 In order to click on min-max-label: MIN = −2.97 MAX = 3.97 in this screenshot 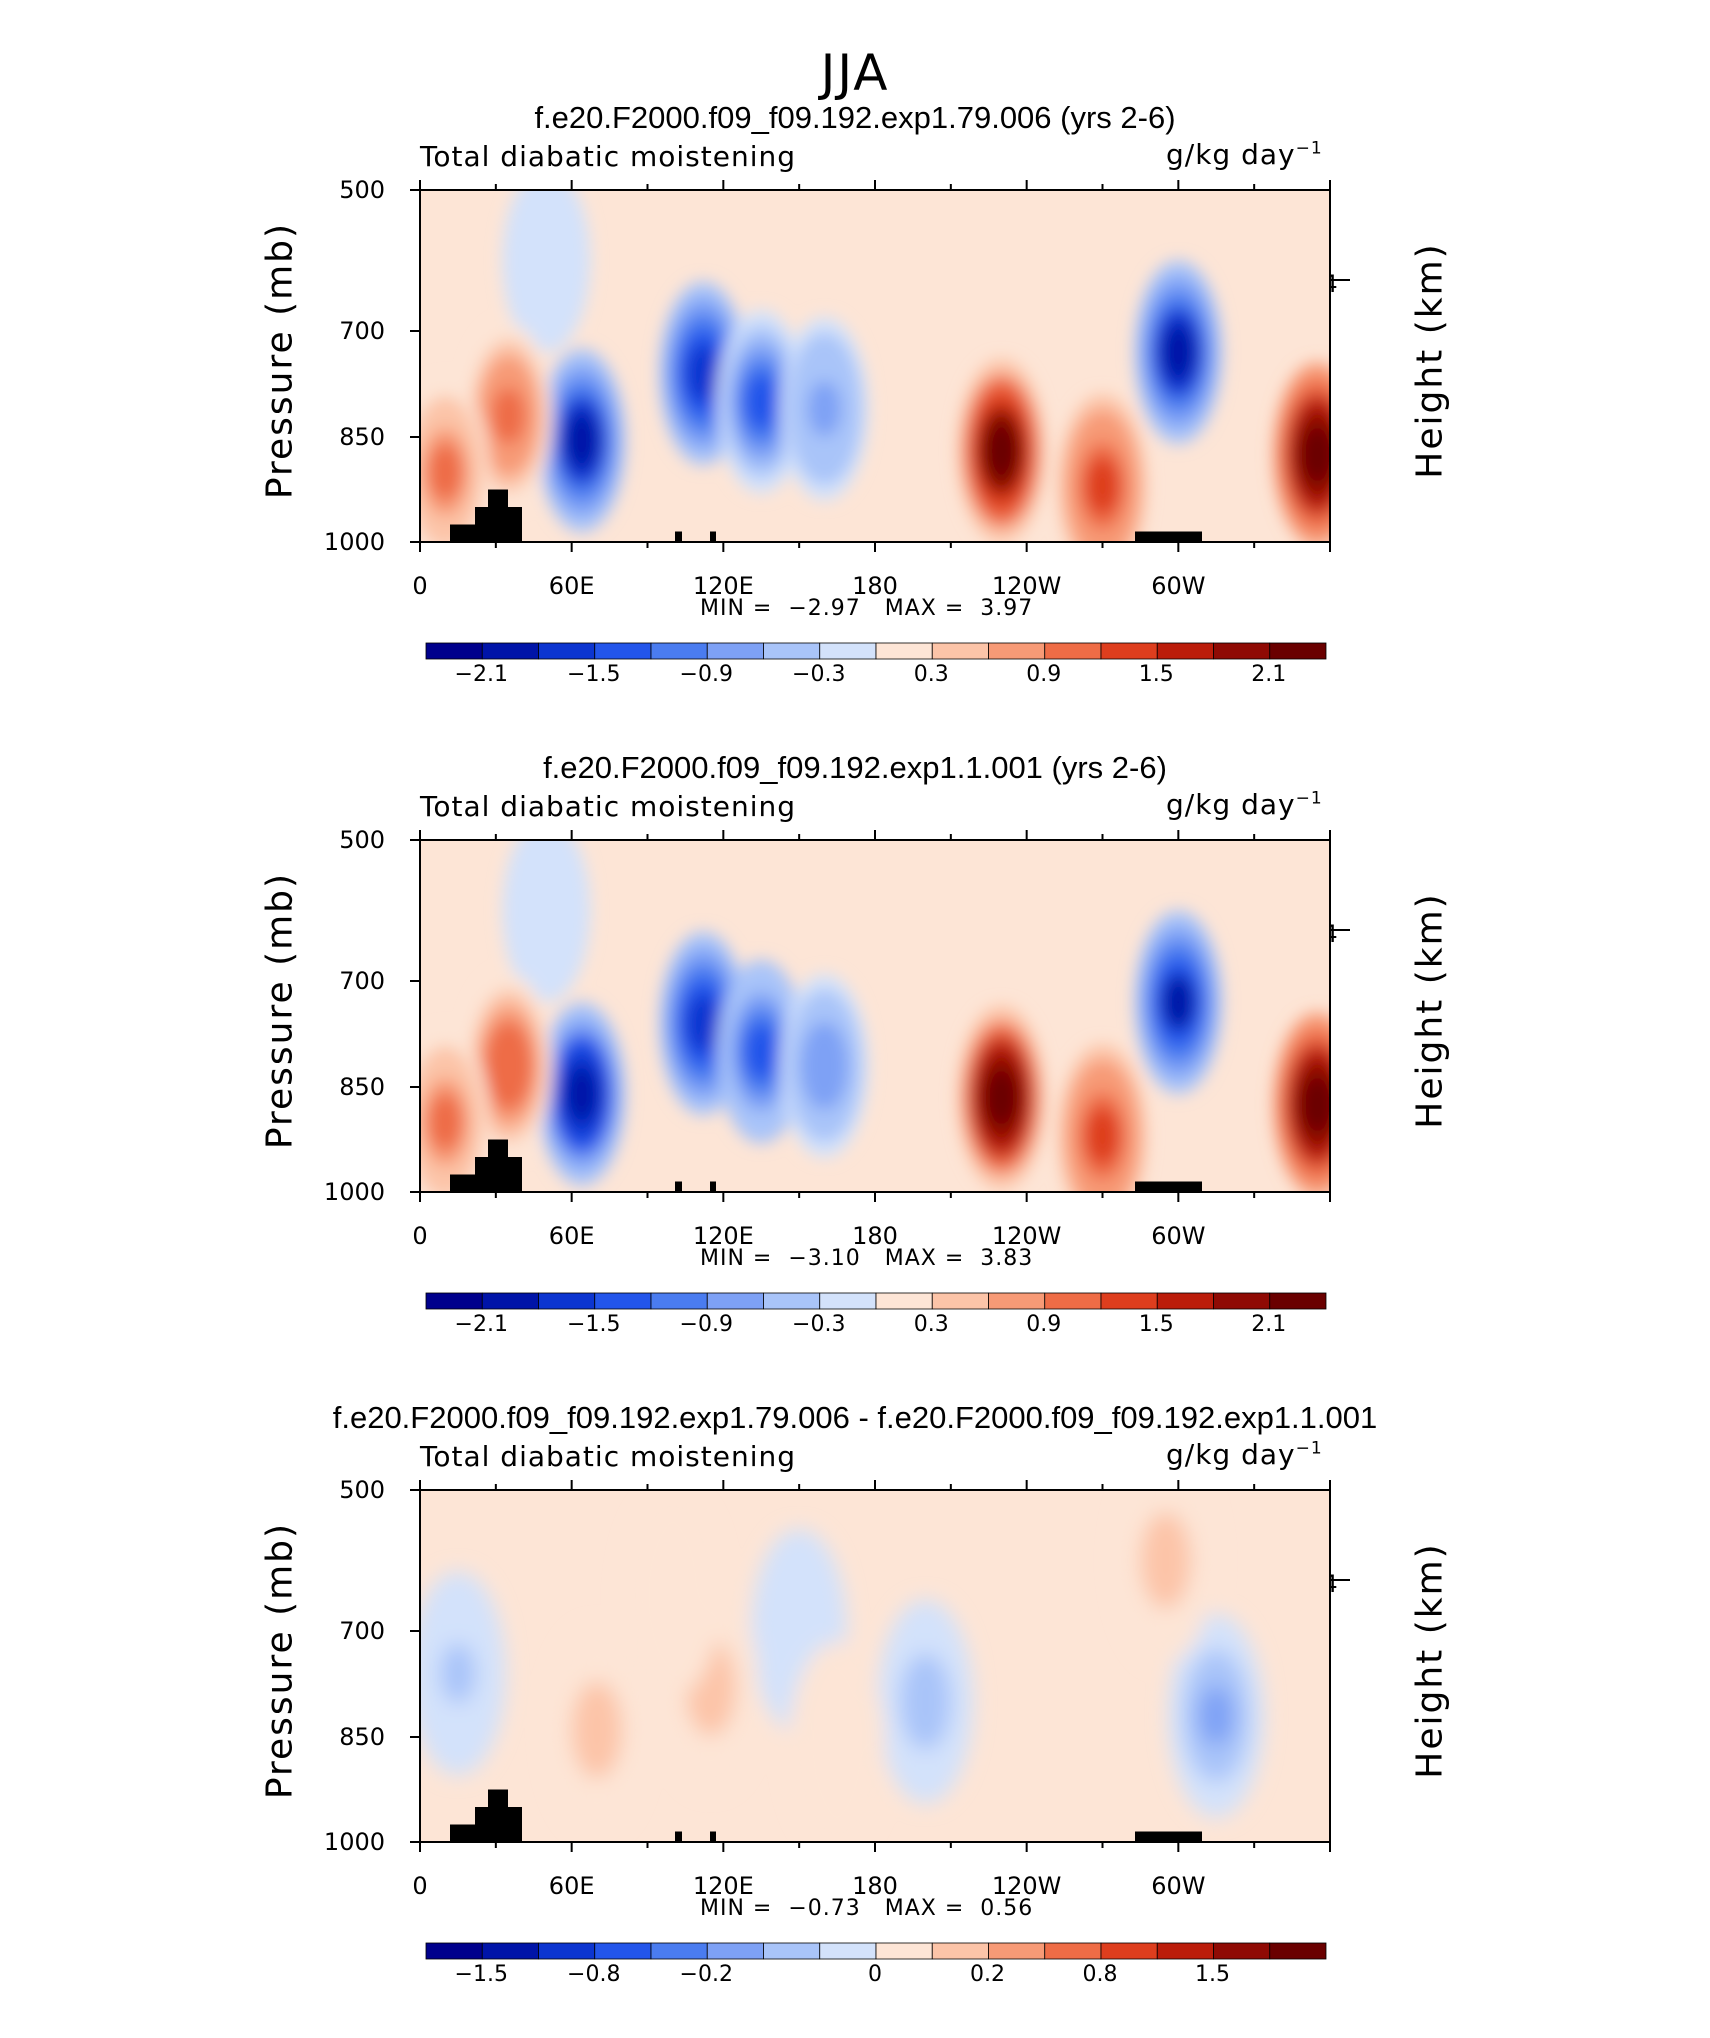, I will do `click(867, 608)`.